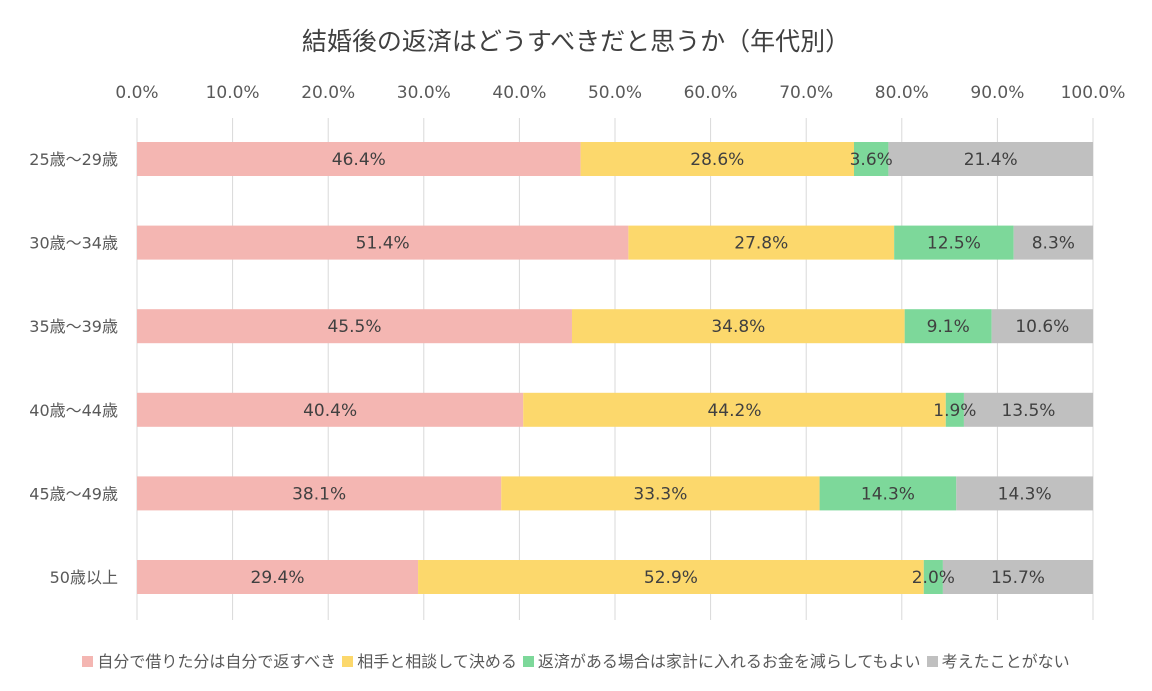  Describe the element at coordinates (73, 243) in the screenshot. I see `category-label: 30歳〜34歳` at that location.